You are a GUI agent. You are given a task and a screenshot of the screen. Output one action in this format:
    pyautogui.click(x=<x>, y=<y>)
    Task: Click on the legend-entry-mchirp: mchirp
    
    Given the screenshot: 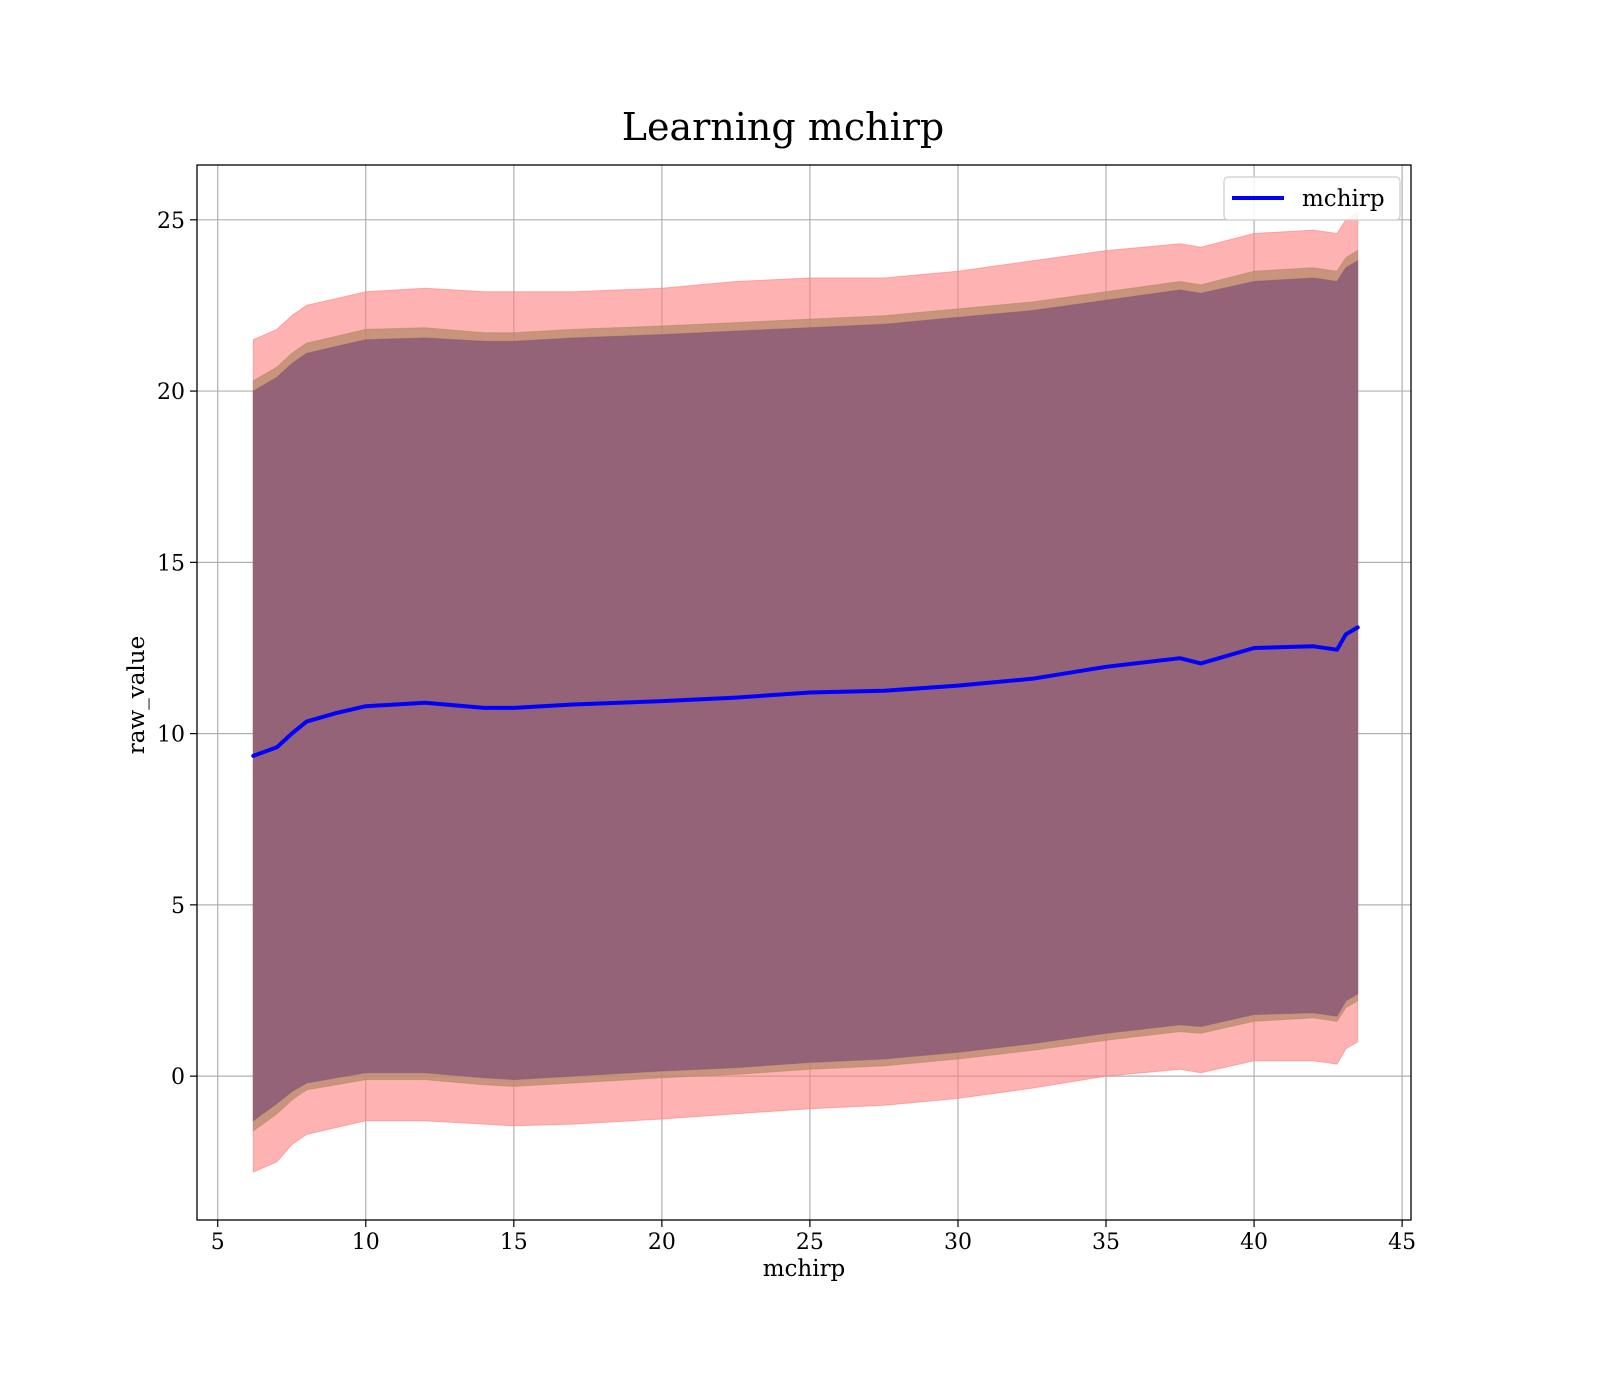 What is the action you would take?
    pyautogui.click(x=1343, y=199)
    